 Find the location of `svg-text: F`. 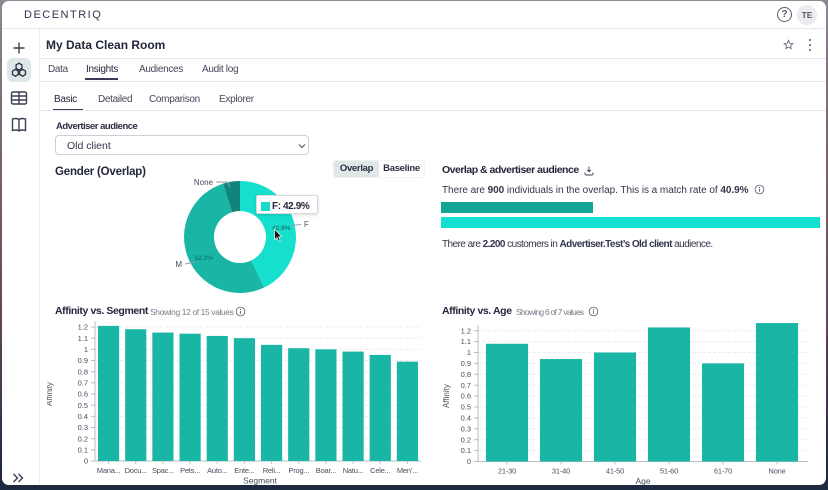

svg-text: F is located at coordinates (306, 224).